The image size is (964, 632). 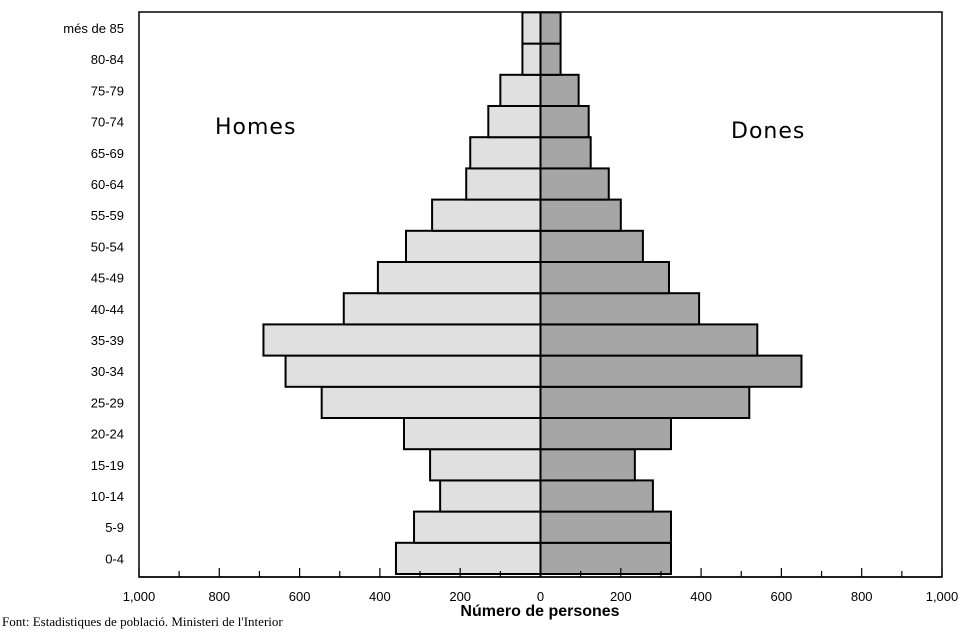 What do you see at coordinates (540, 596) in the screenshot?
I see `x-tick-label: 0` at bounding box center [540, 596].